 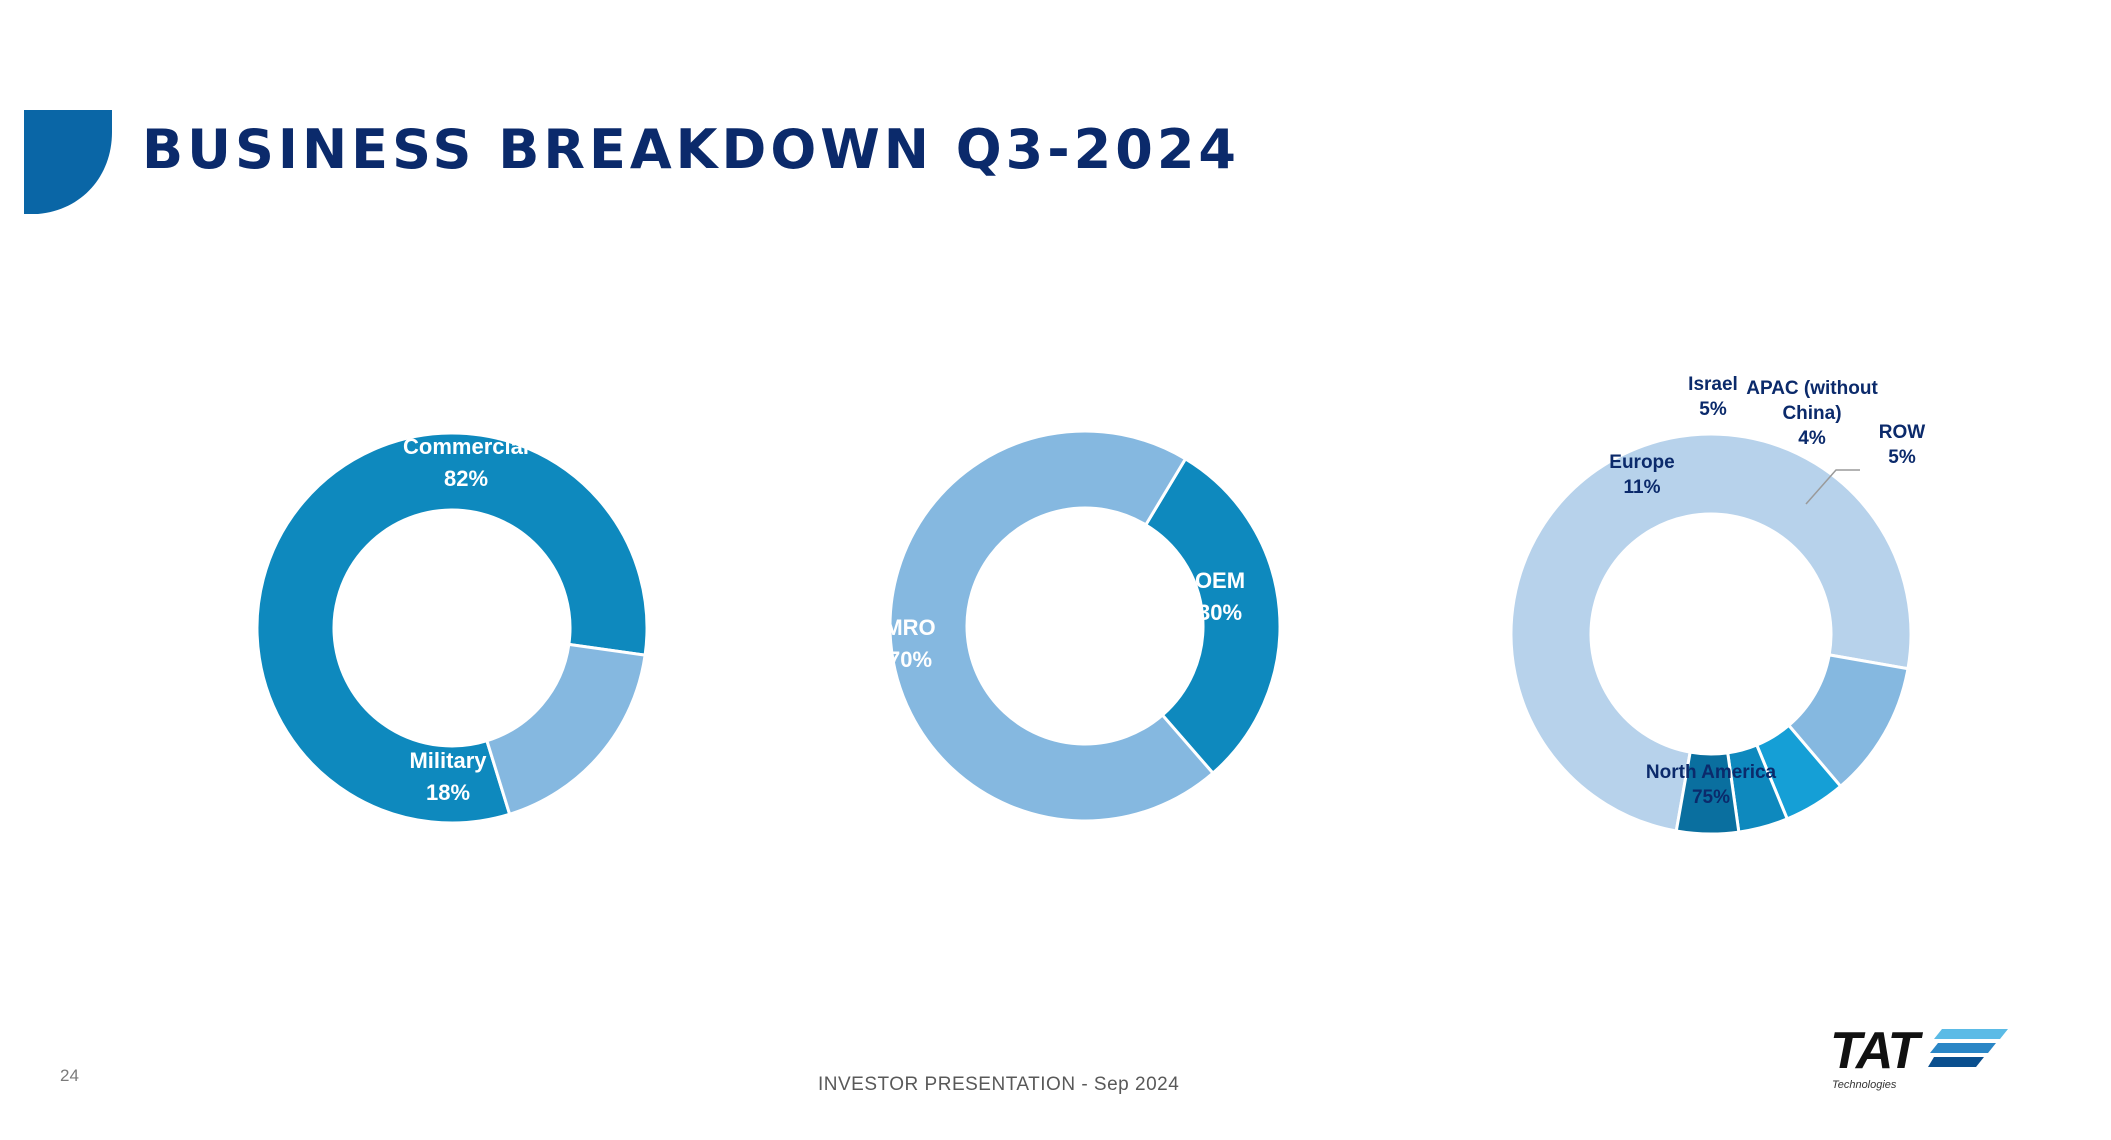 I want to click on slice-north-america, so click(x=1711, y=632).